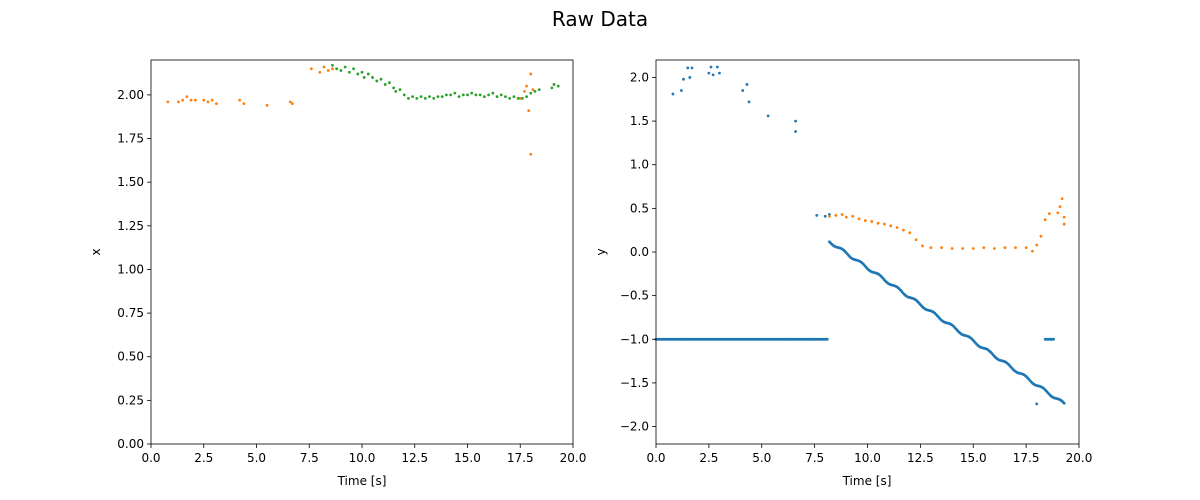  I want to click on left-y-tick-label: 1.00, so click(130, 269).